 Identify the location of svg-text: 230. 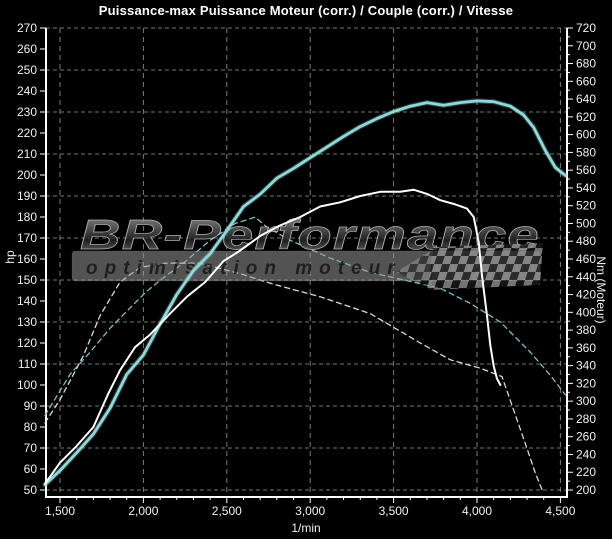
(27, 112).